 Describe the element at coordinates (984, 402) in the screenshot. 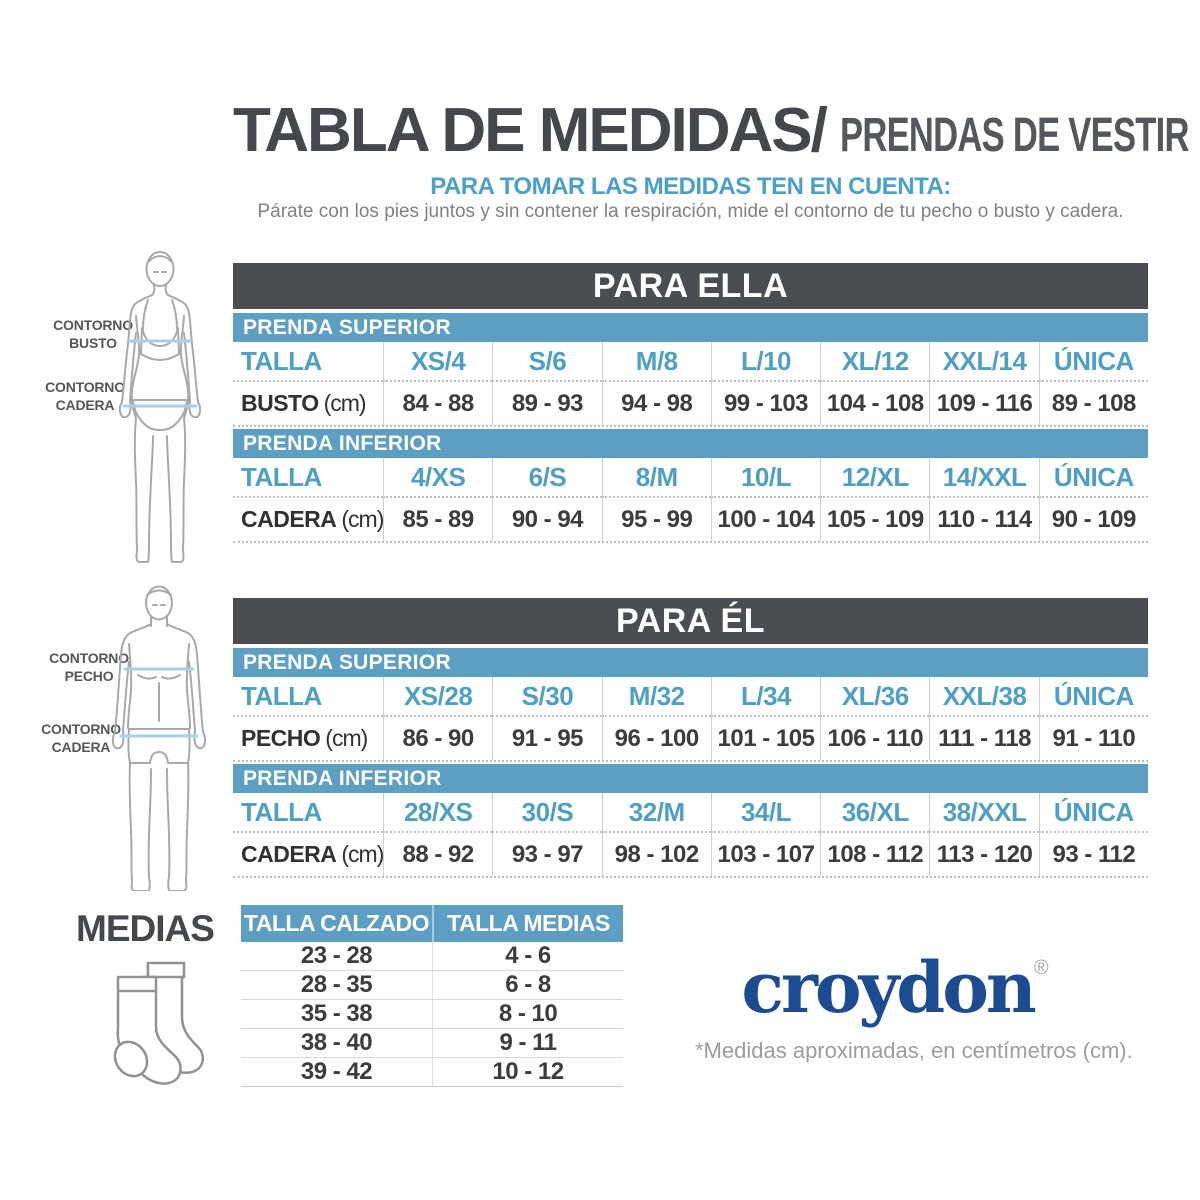

I see `value-cell: 109 - 116` at that location.